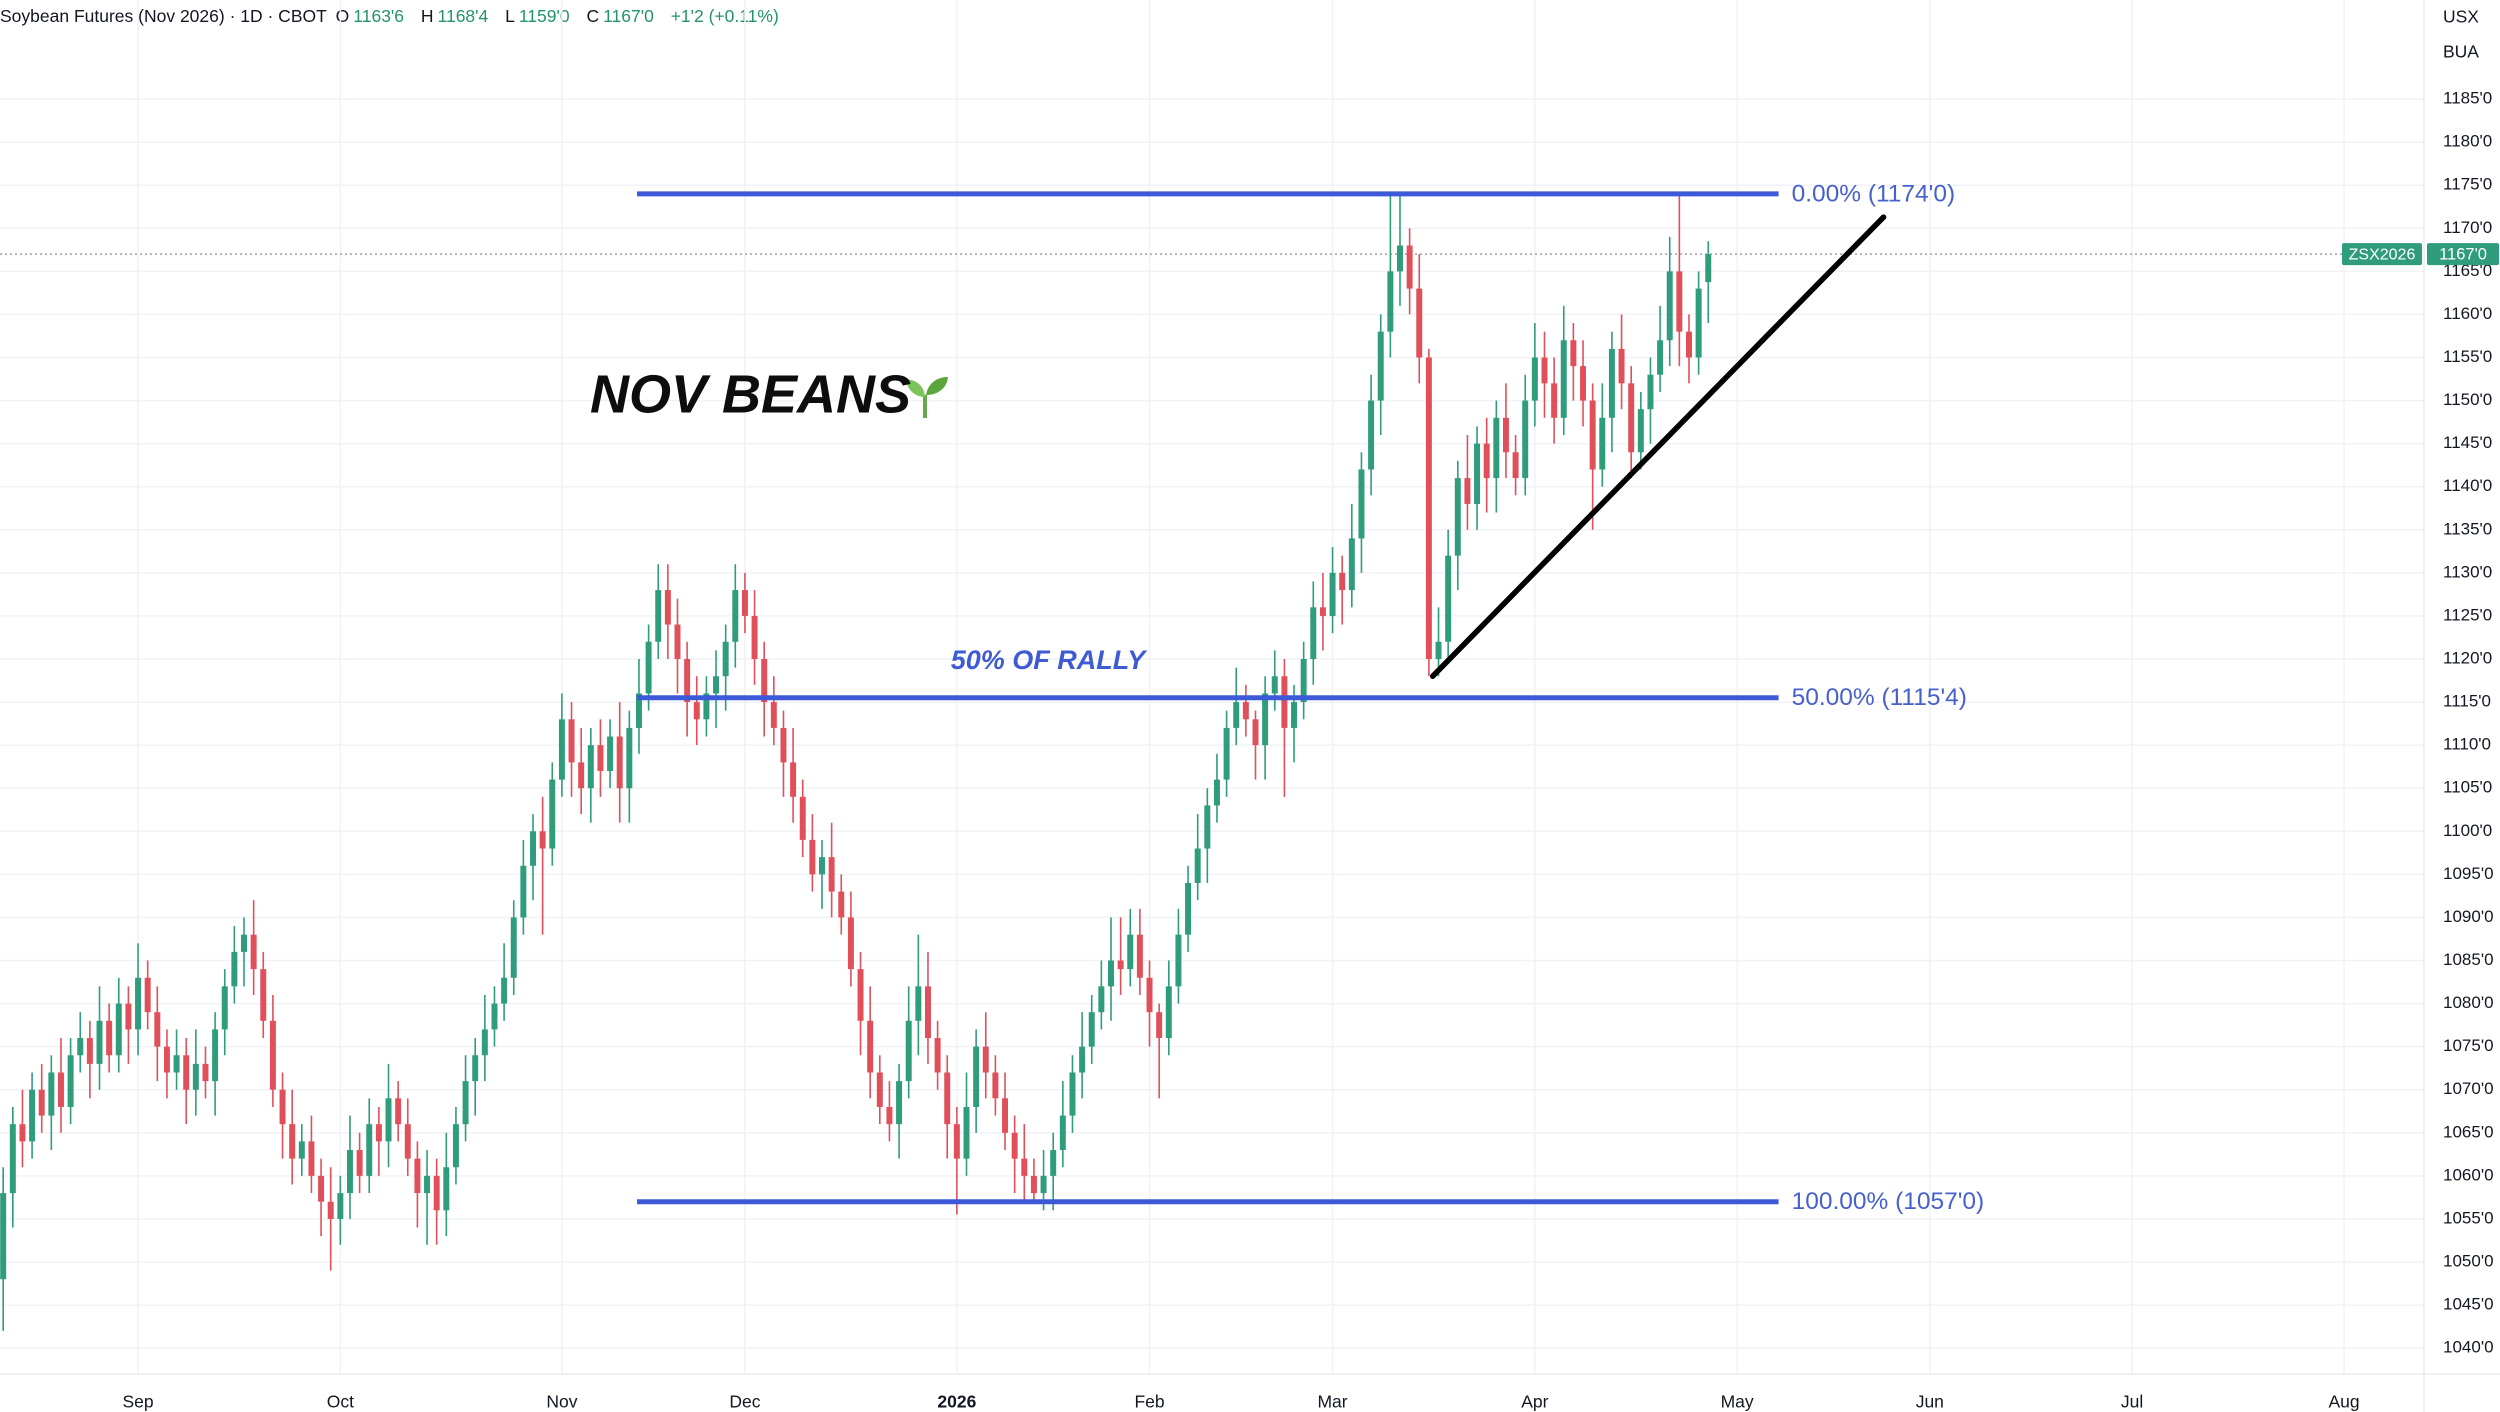 This screenshot has height=1412, width=2500. I want to click on fib-label: 0.00% (1174'0), so click(1874, 193).